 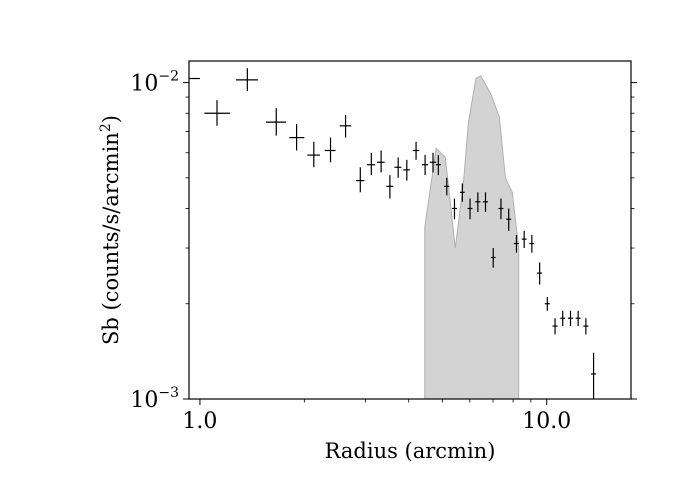 I want to click on y-axis-label-close: ), so click(x=111, y=119).